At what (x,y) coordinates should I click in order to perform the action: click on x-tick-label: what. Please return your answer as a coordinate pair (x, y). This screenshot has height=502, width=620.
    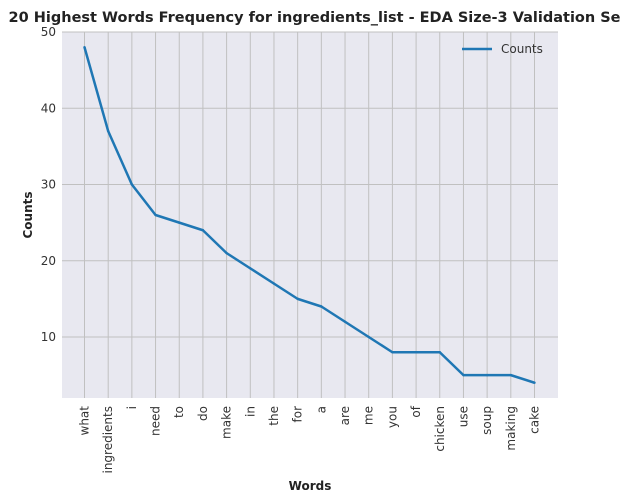
    Looking at the image, I should click on (85, 421).